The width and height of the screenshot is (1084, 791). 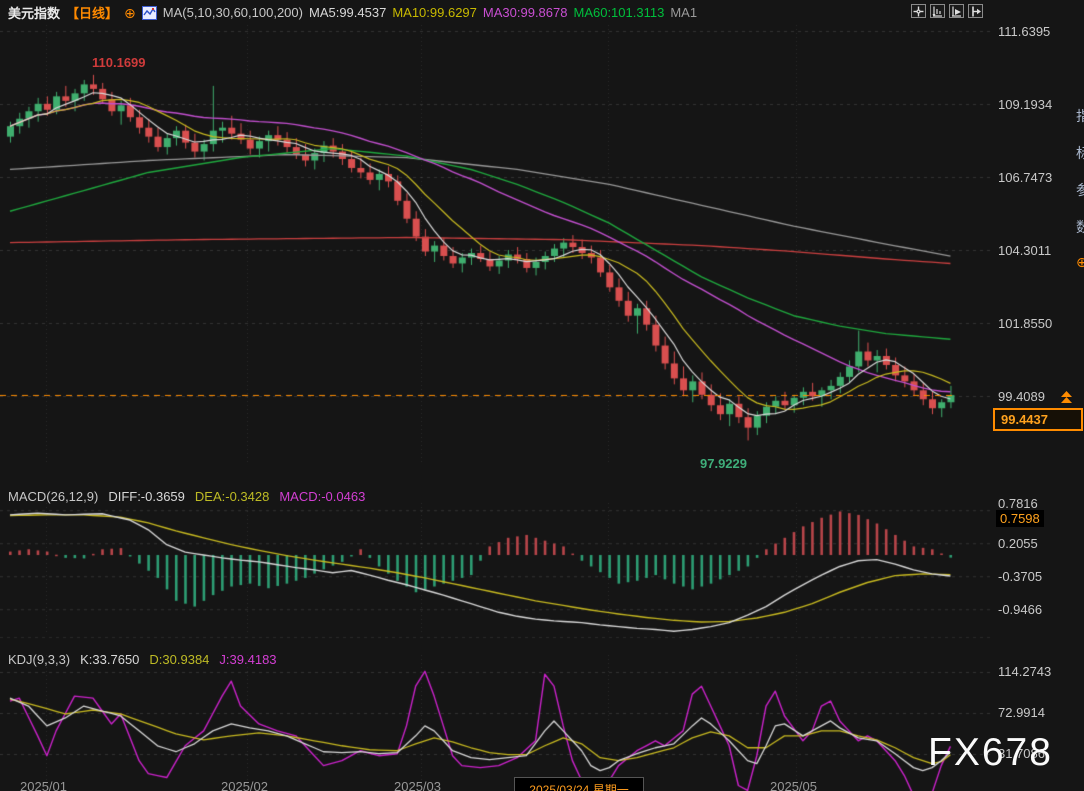 I want to click on price-tick-101: 101.8550, so click(x=1025, y=323).